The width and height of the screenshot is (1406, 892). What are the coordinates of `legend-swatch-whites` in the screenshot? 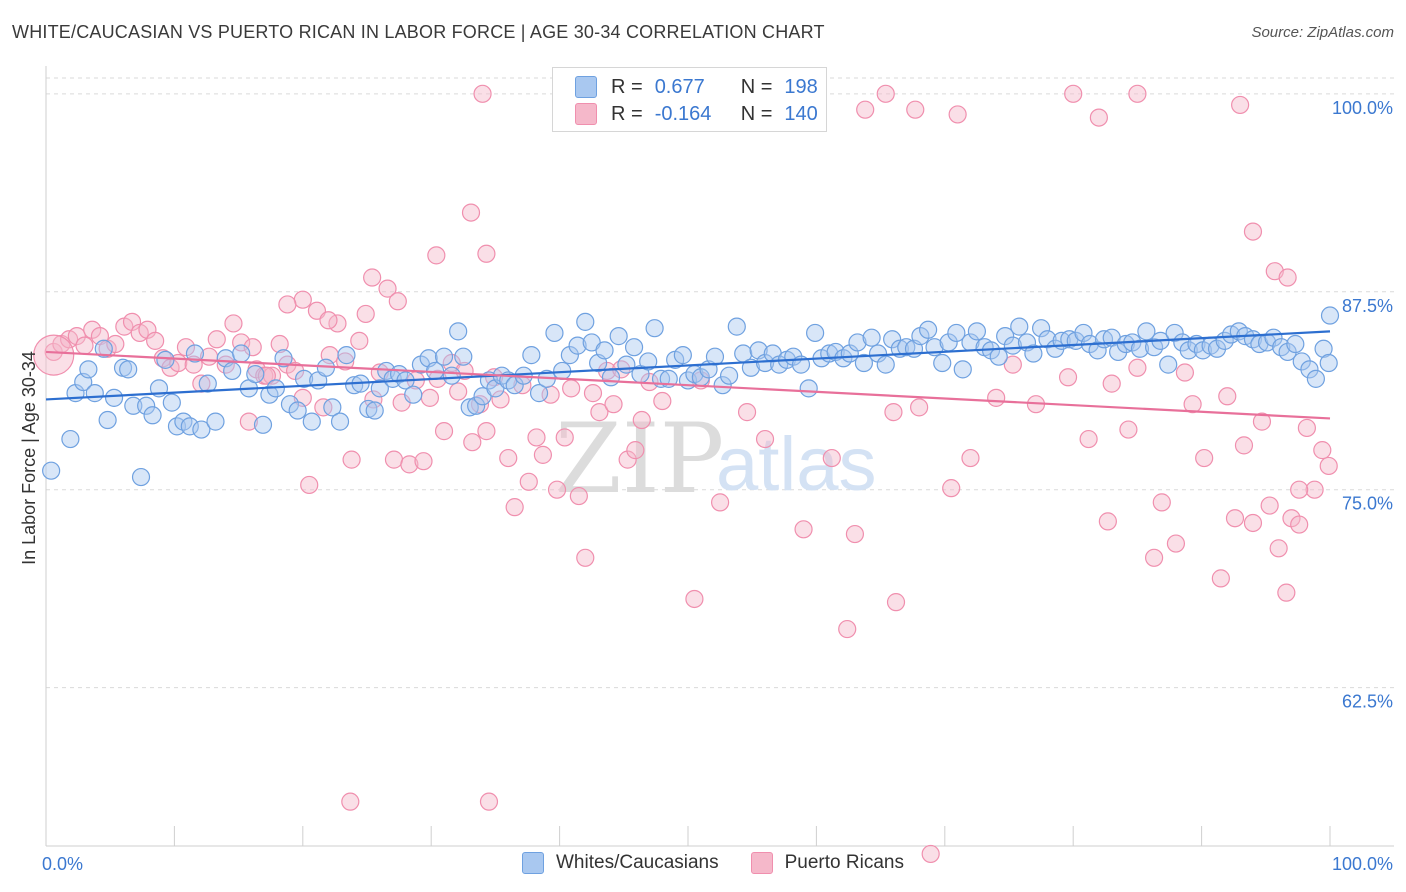 It's located at (586, 87).